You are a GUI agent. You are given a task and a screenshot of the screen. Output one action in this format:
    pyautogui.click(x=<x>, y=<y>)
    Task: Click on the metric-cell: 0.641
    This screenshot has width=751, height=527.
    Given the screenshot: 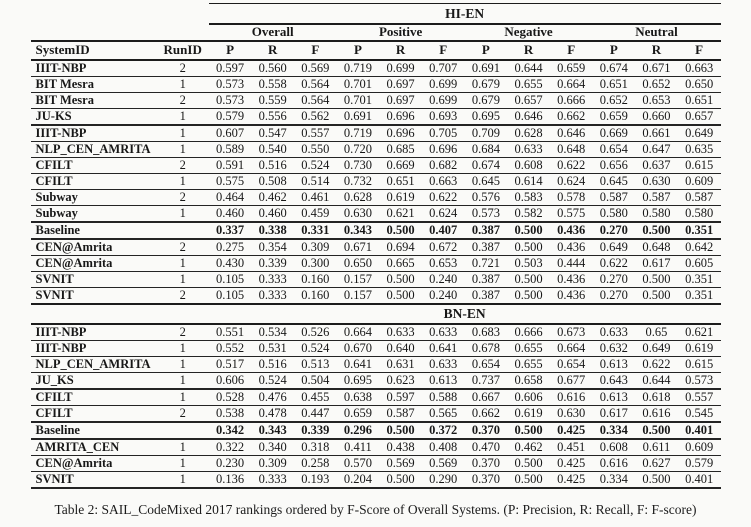 What is the action you would take?
    pyautogui.click(x=443, y=348)
    